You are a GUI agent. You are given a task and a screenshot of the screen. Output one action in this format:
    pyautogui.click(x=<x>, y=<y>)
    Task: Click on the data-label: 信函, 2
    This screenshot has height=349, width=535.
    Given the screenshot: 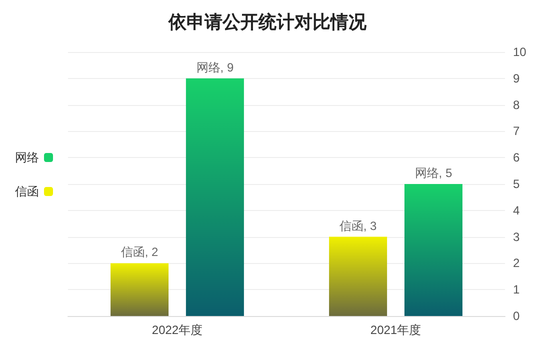 What is the action you would take?
    pyautogui.click(x=139, y=252)
    